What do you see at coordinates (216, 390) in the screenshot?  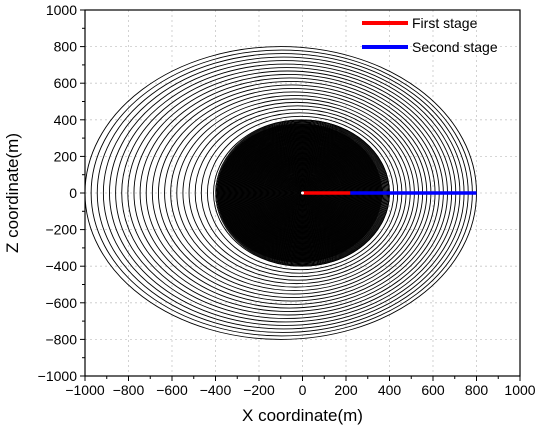 I see `x-tick-label: −400` at bounding box center [216, 390].